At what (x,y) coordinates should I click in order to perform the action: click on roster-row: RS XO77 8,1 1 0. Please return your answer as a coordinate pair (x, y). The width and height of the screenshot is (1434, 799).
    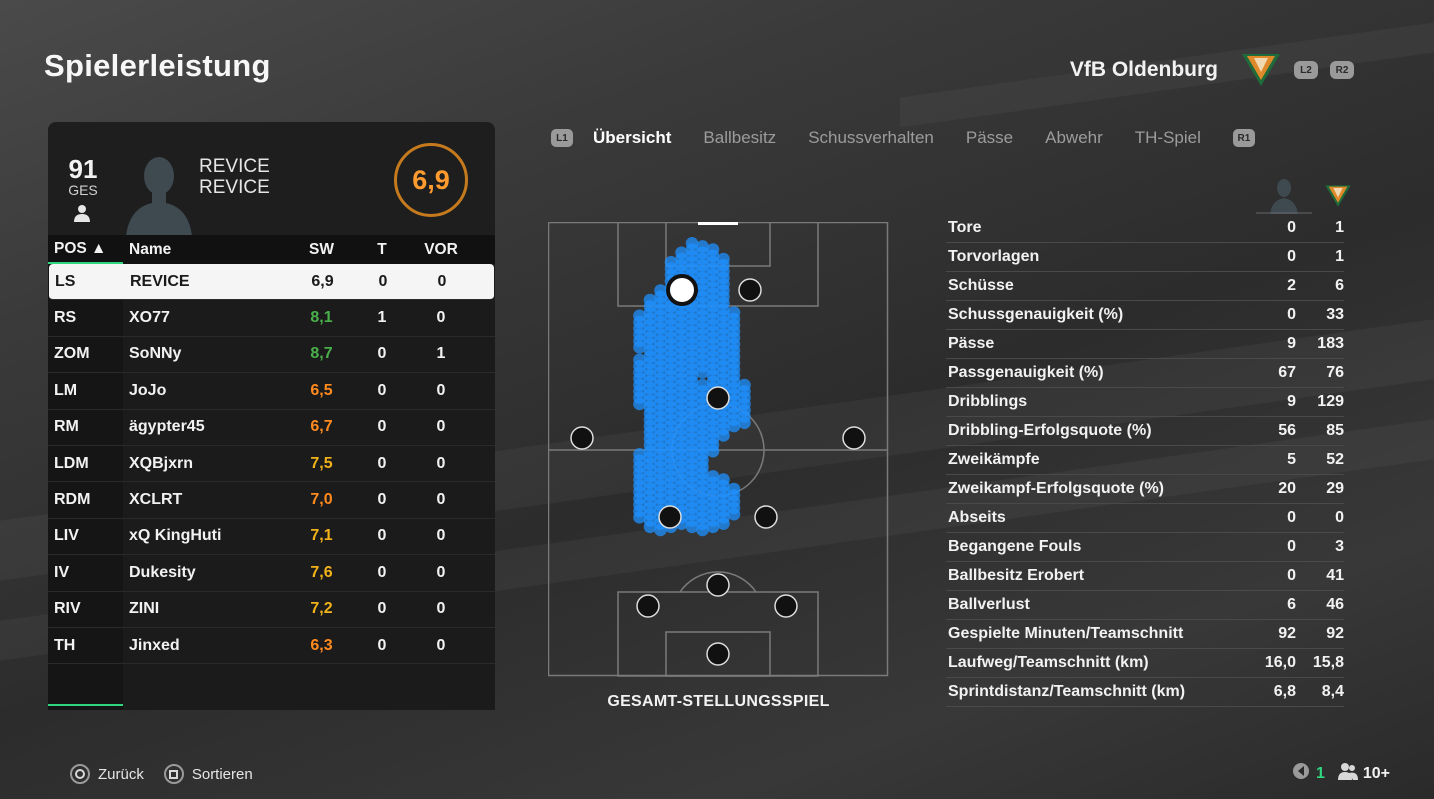
    Looking at the image, I should click on (271, 318).